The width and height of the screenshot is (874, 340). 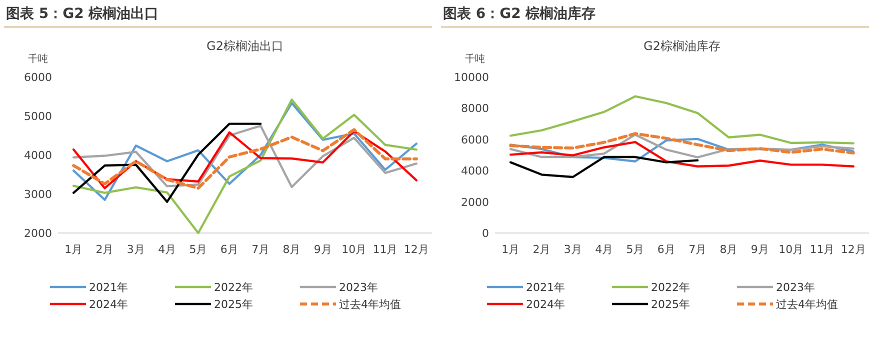 I want to click on y-tick-label: 3000, so click(x=38, y=194).